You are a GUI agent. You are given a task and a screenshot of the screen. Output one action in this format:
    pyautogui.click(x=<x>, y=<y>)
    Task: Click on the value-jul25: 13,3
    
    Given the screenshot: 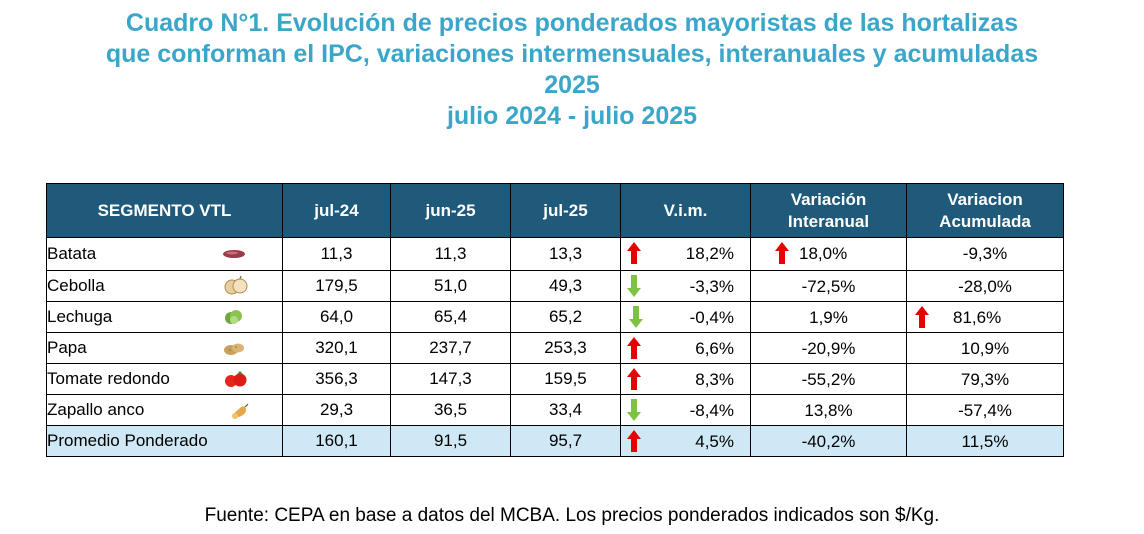 What is the action you would take?
    pyautogui.click(x=565, y=254)
    